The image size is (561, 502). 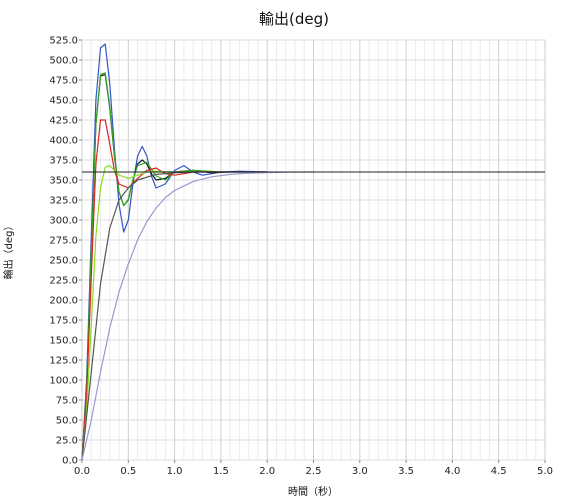 I want to click on x-axis-ticks: 0.0 0.5 1.0 1.5 2.0 2.5 3.0 3.5 4.0 4.5 5.0, so click(x=313, y=468).